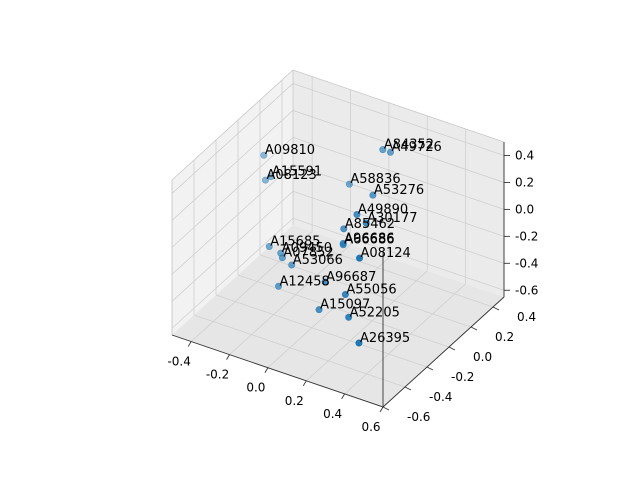 This screenshot has height=480, width=640. What do you see at coordinates (370, 427) in the screenshot?
I see `x-tick-label: 0.6` at bounding box center [370, 427].